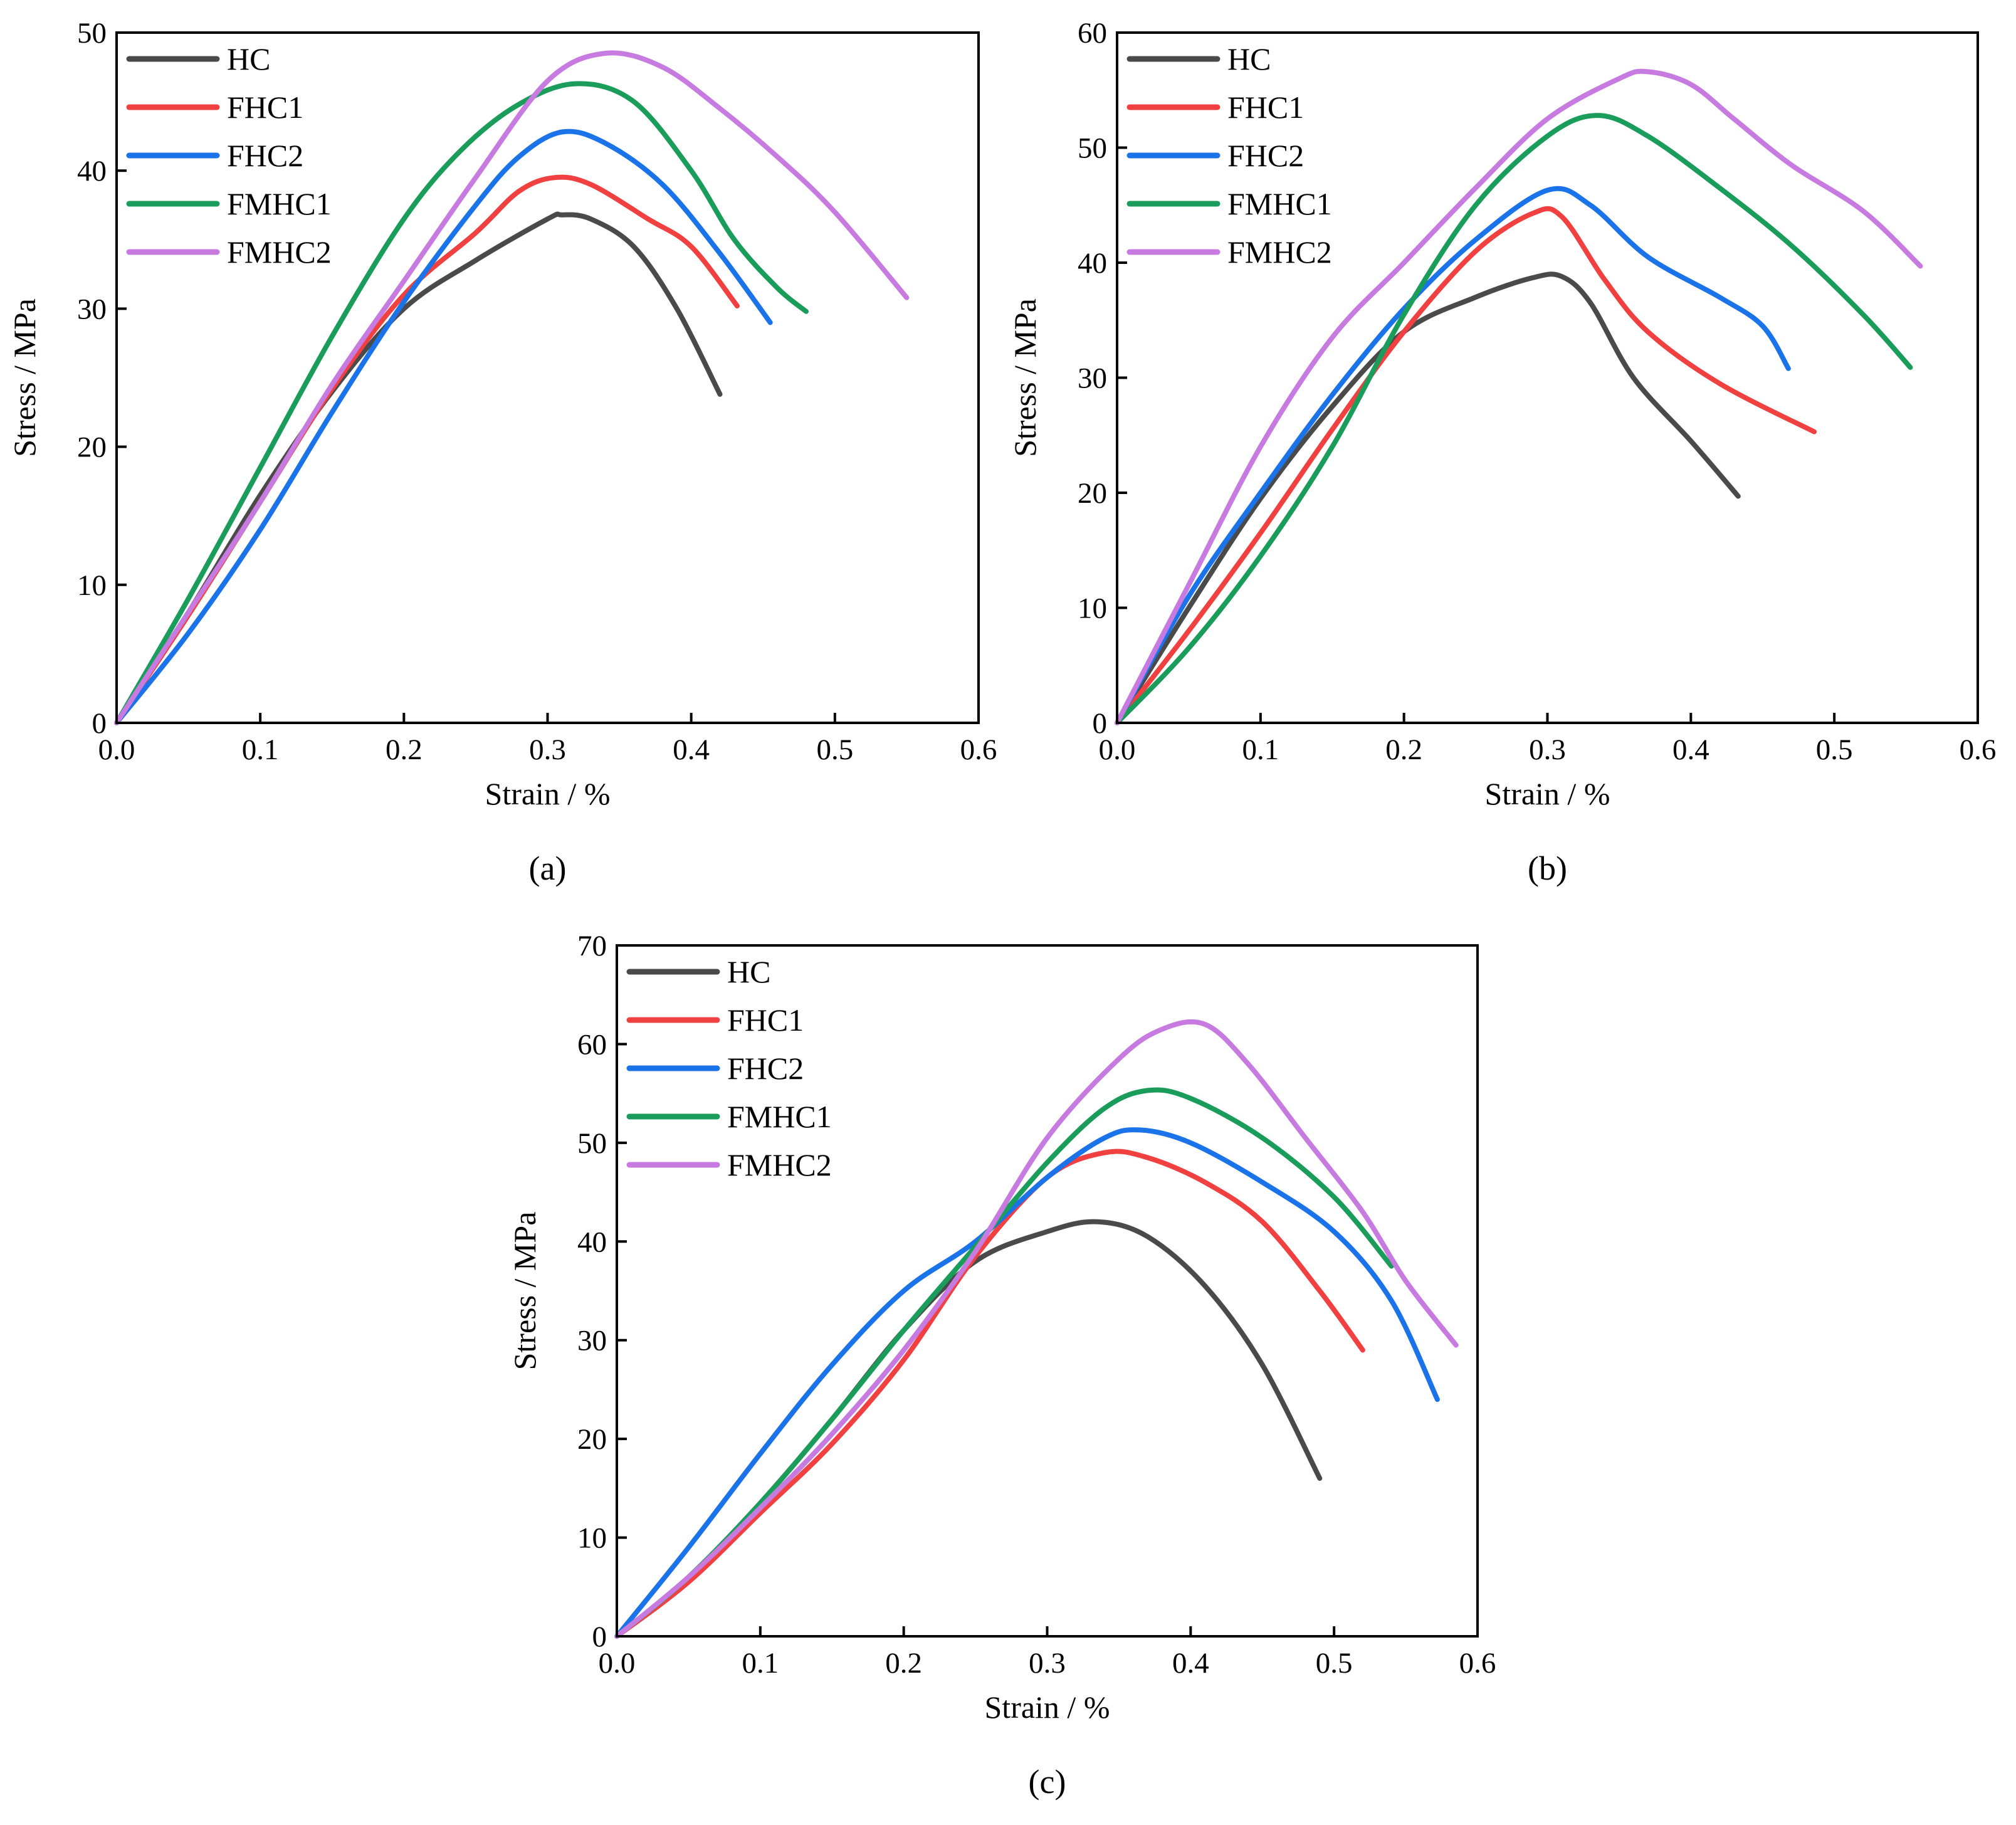 The image size is (2016, 1825). I want to click on y-tick-label: 70, so click(592, 946).